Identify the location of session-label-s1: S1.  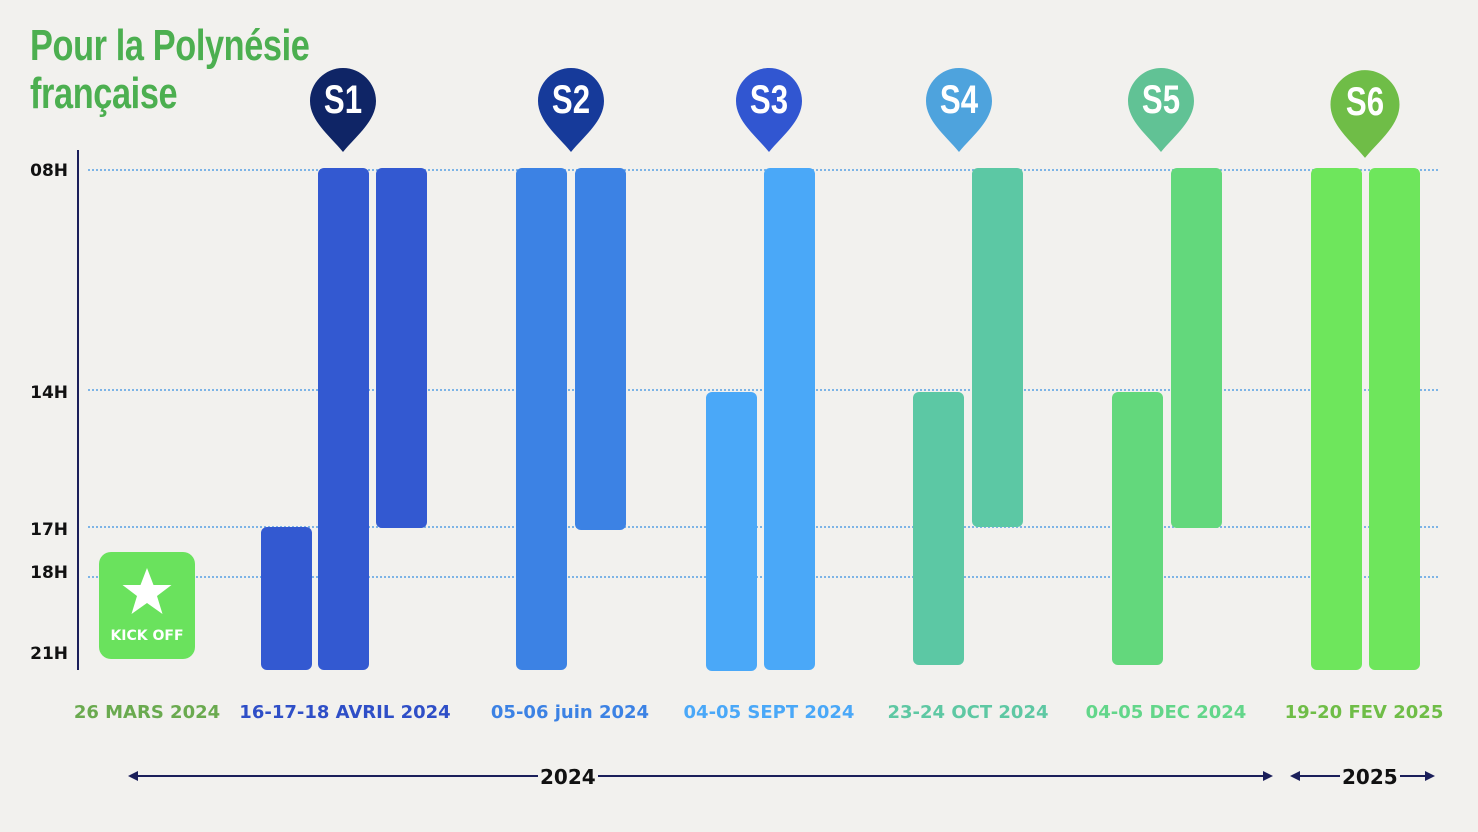
(343, 100).